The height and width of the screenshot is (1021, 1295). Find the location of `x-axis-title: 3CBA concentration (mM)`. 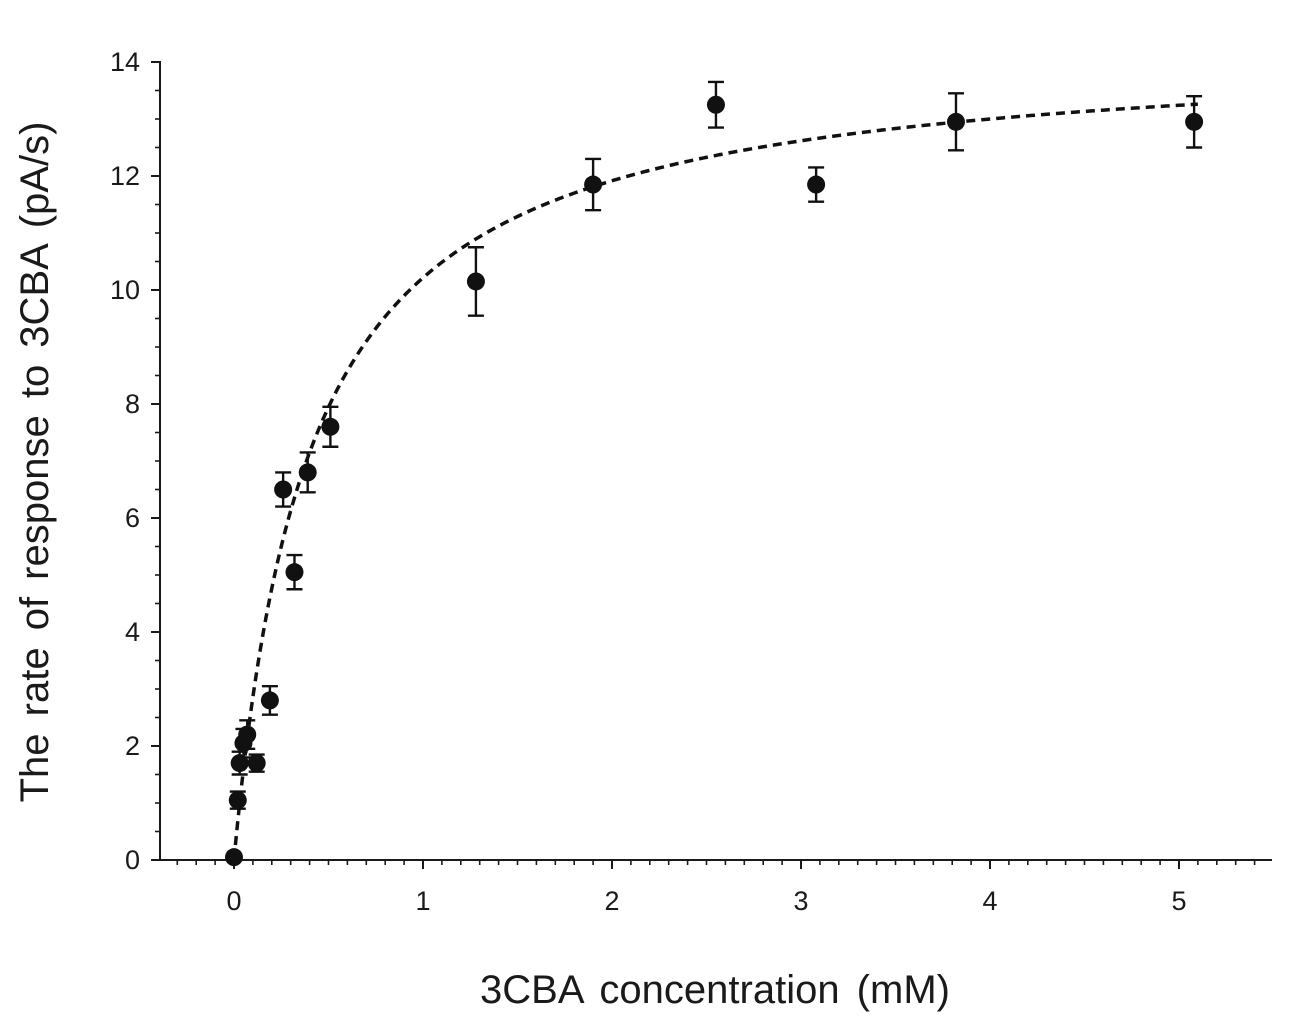

x-axis-title: 3CBA concentration (mM) is located at coordinates (715, 990).